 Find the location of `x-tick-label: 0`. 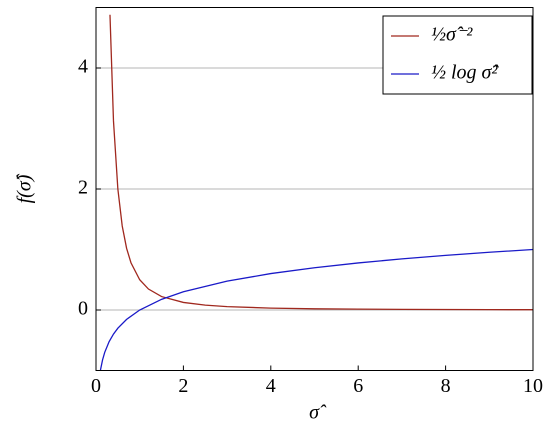

x-tick-label: 0 is located at coordinates (96, 386).